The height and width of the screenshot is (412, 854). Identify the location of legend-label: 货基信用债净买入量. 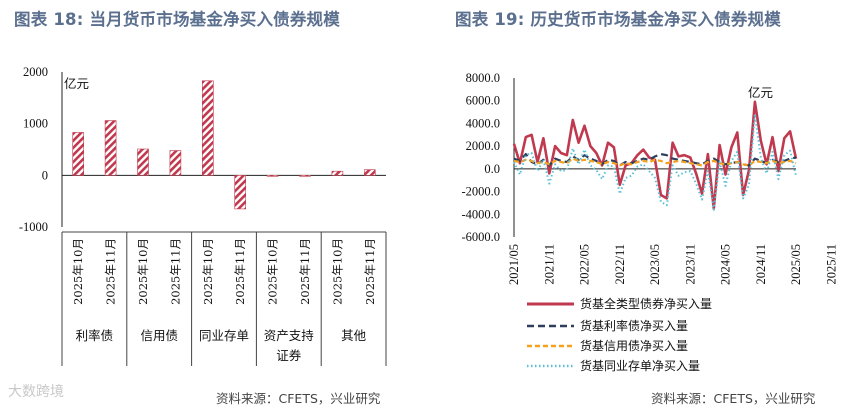
(634, 345).